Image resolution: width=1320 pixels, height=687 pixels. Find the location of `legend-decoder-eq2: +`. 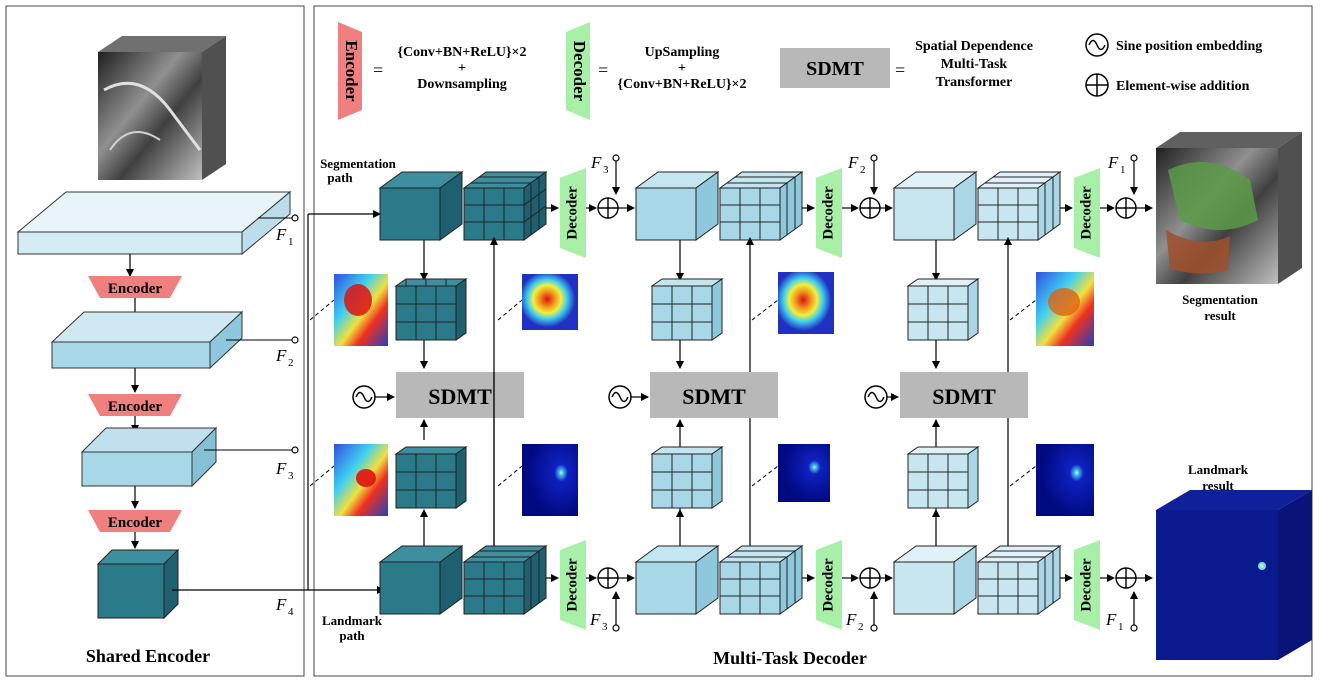

legend-decoder-eq2: + is located at coordinates (682, 68).